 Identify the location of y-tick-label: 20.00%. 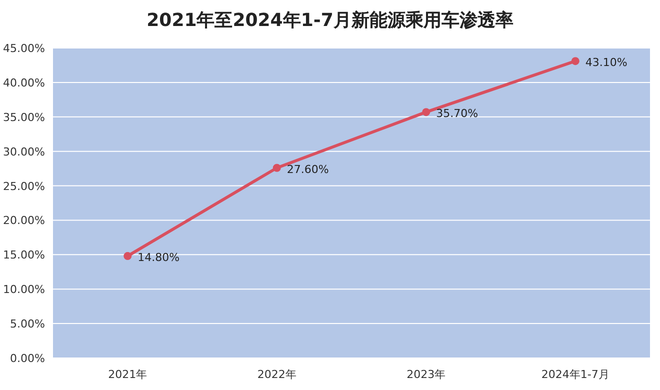
(24, 221).